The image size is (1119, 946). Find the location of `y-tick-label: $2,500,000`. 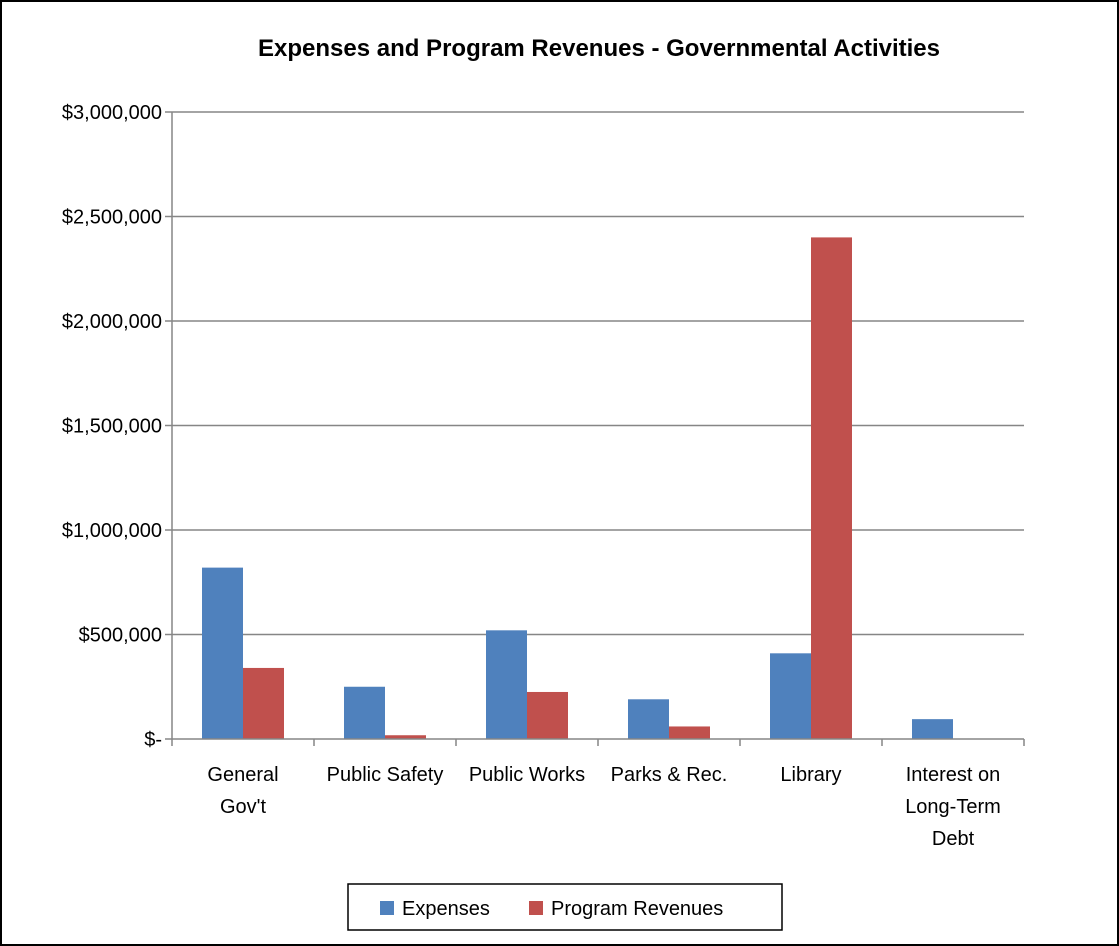

y-tick-label: $2,500,000 is located at coordinates (112, 218).